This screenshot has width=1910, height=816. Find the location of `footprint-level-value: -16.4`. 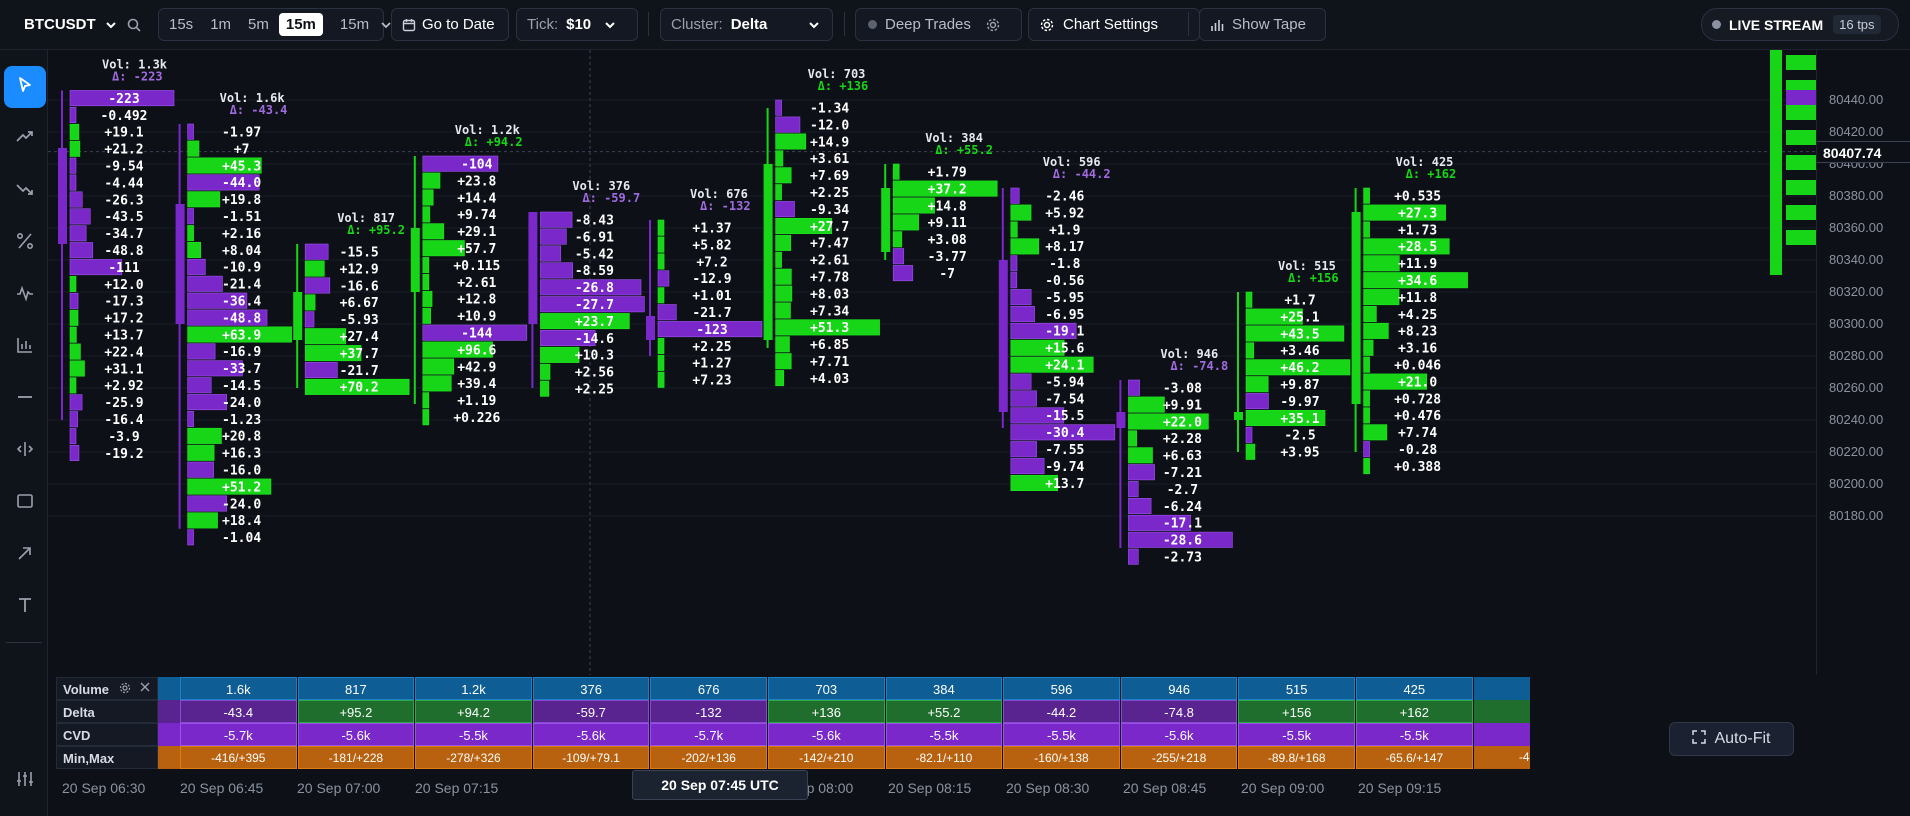

footprint-level-value: -16.4 is located at coordinates (123, 420).